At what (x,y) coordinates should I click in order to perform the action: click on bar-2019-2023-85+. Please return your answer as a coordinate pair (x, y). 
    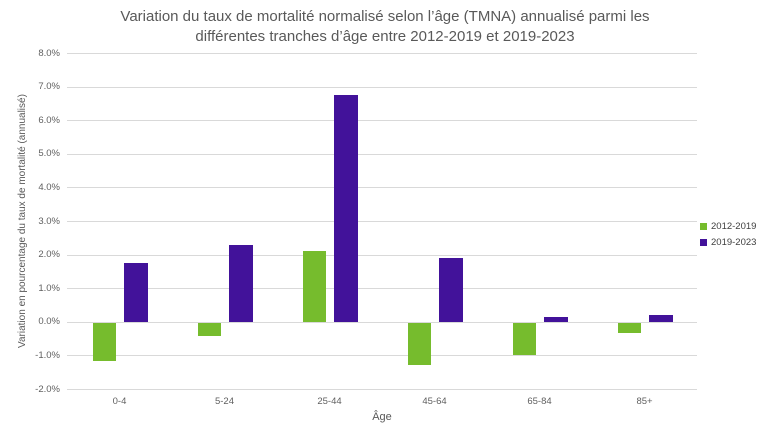
    Looking at the image, I should click on (660, 318).